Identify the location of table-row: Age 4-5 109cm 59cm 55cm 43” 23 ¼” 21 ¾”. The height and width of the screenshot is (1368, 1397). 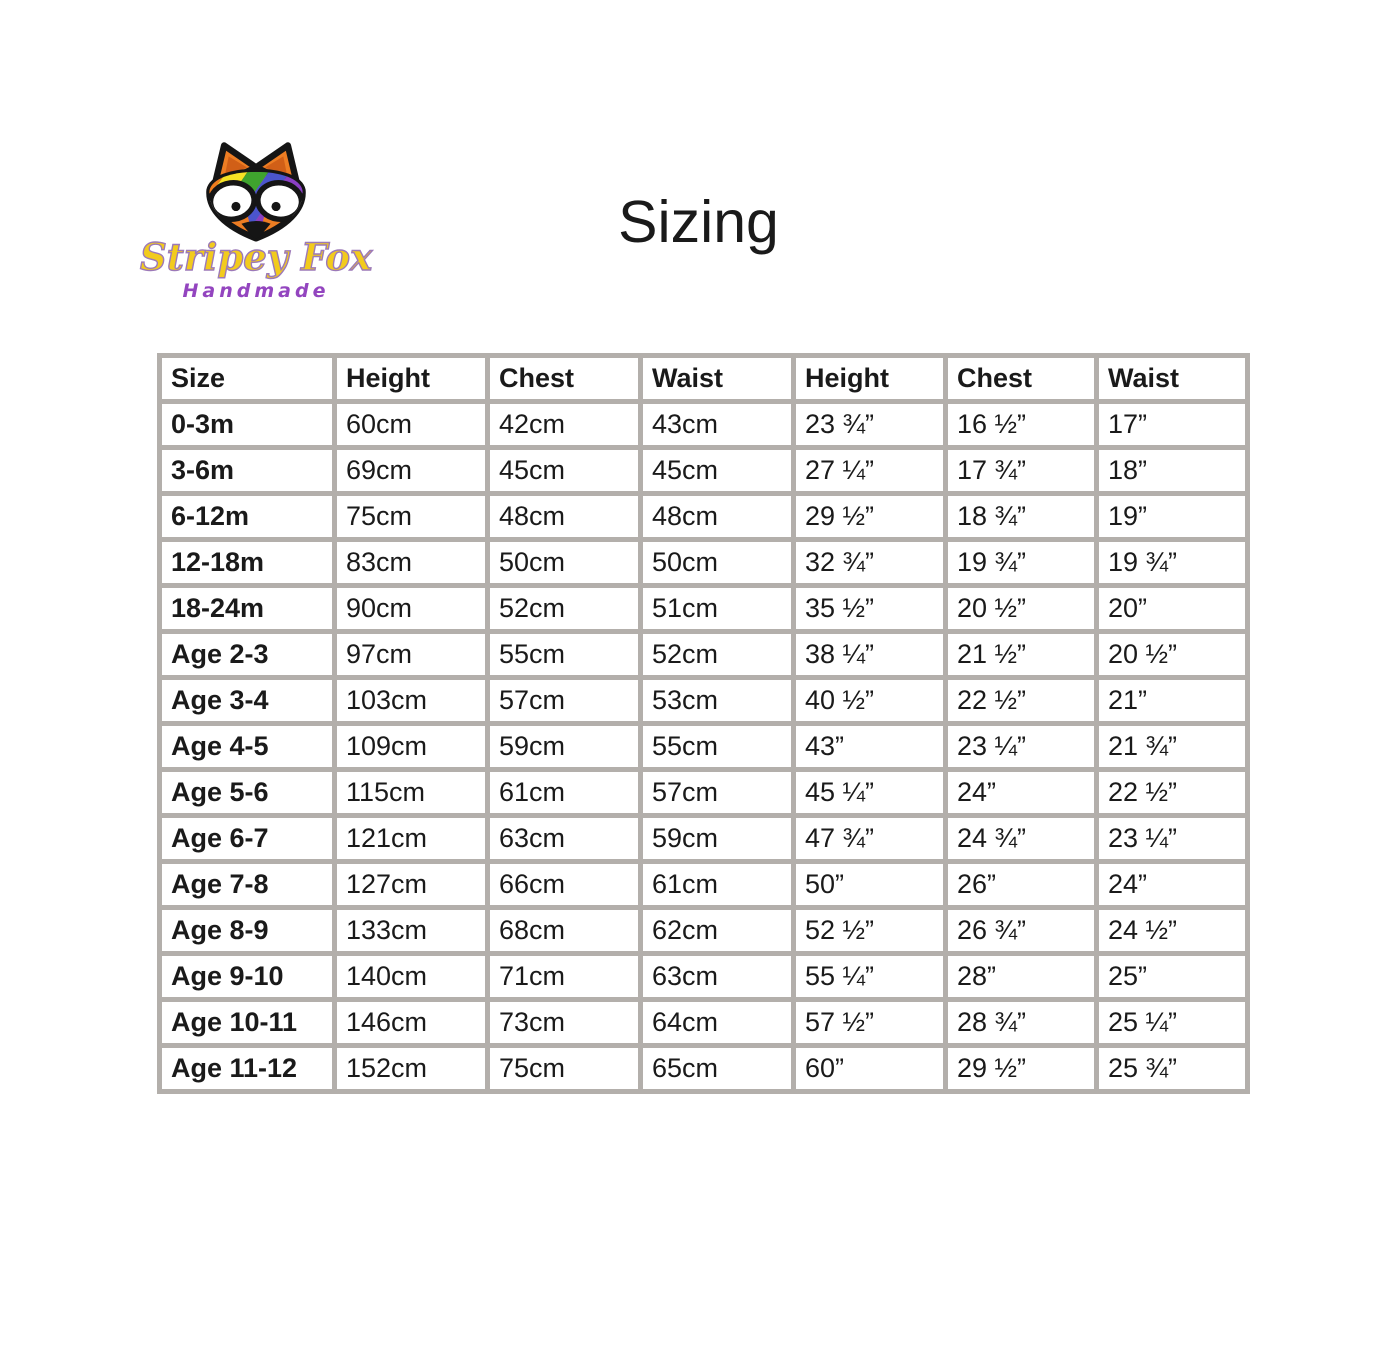
(703, 746).